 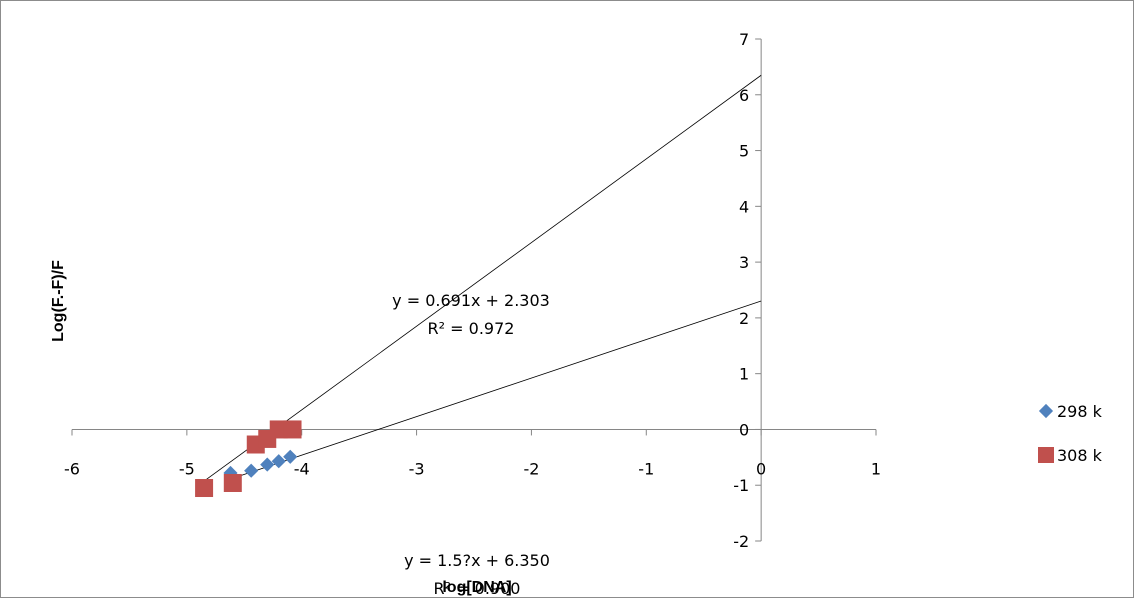 What do you see at coordinates (477, 560) in the screenshot?
I see `trendline-equation-308k: y = 1.5?x + 6.350` at bounding box center [477, 560].